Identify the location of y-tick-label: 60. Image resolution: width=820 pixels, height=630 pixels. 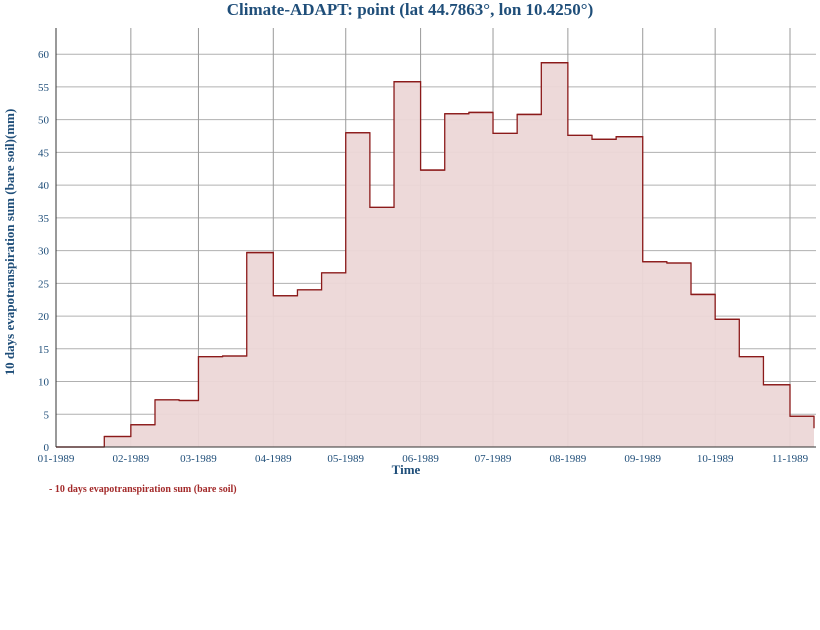
(44, 55).